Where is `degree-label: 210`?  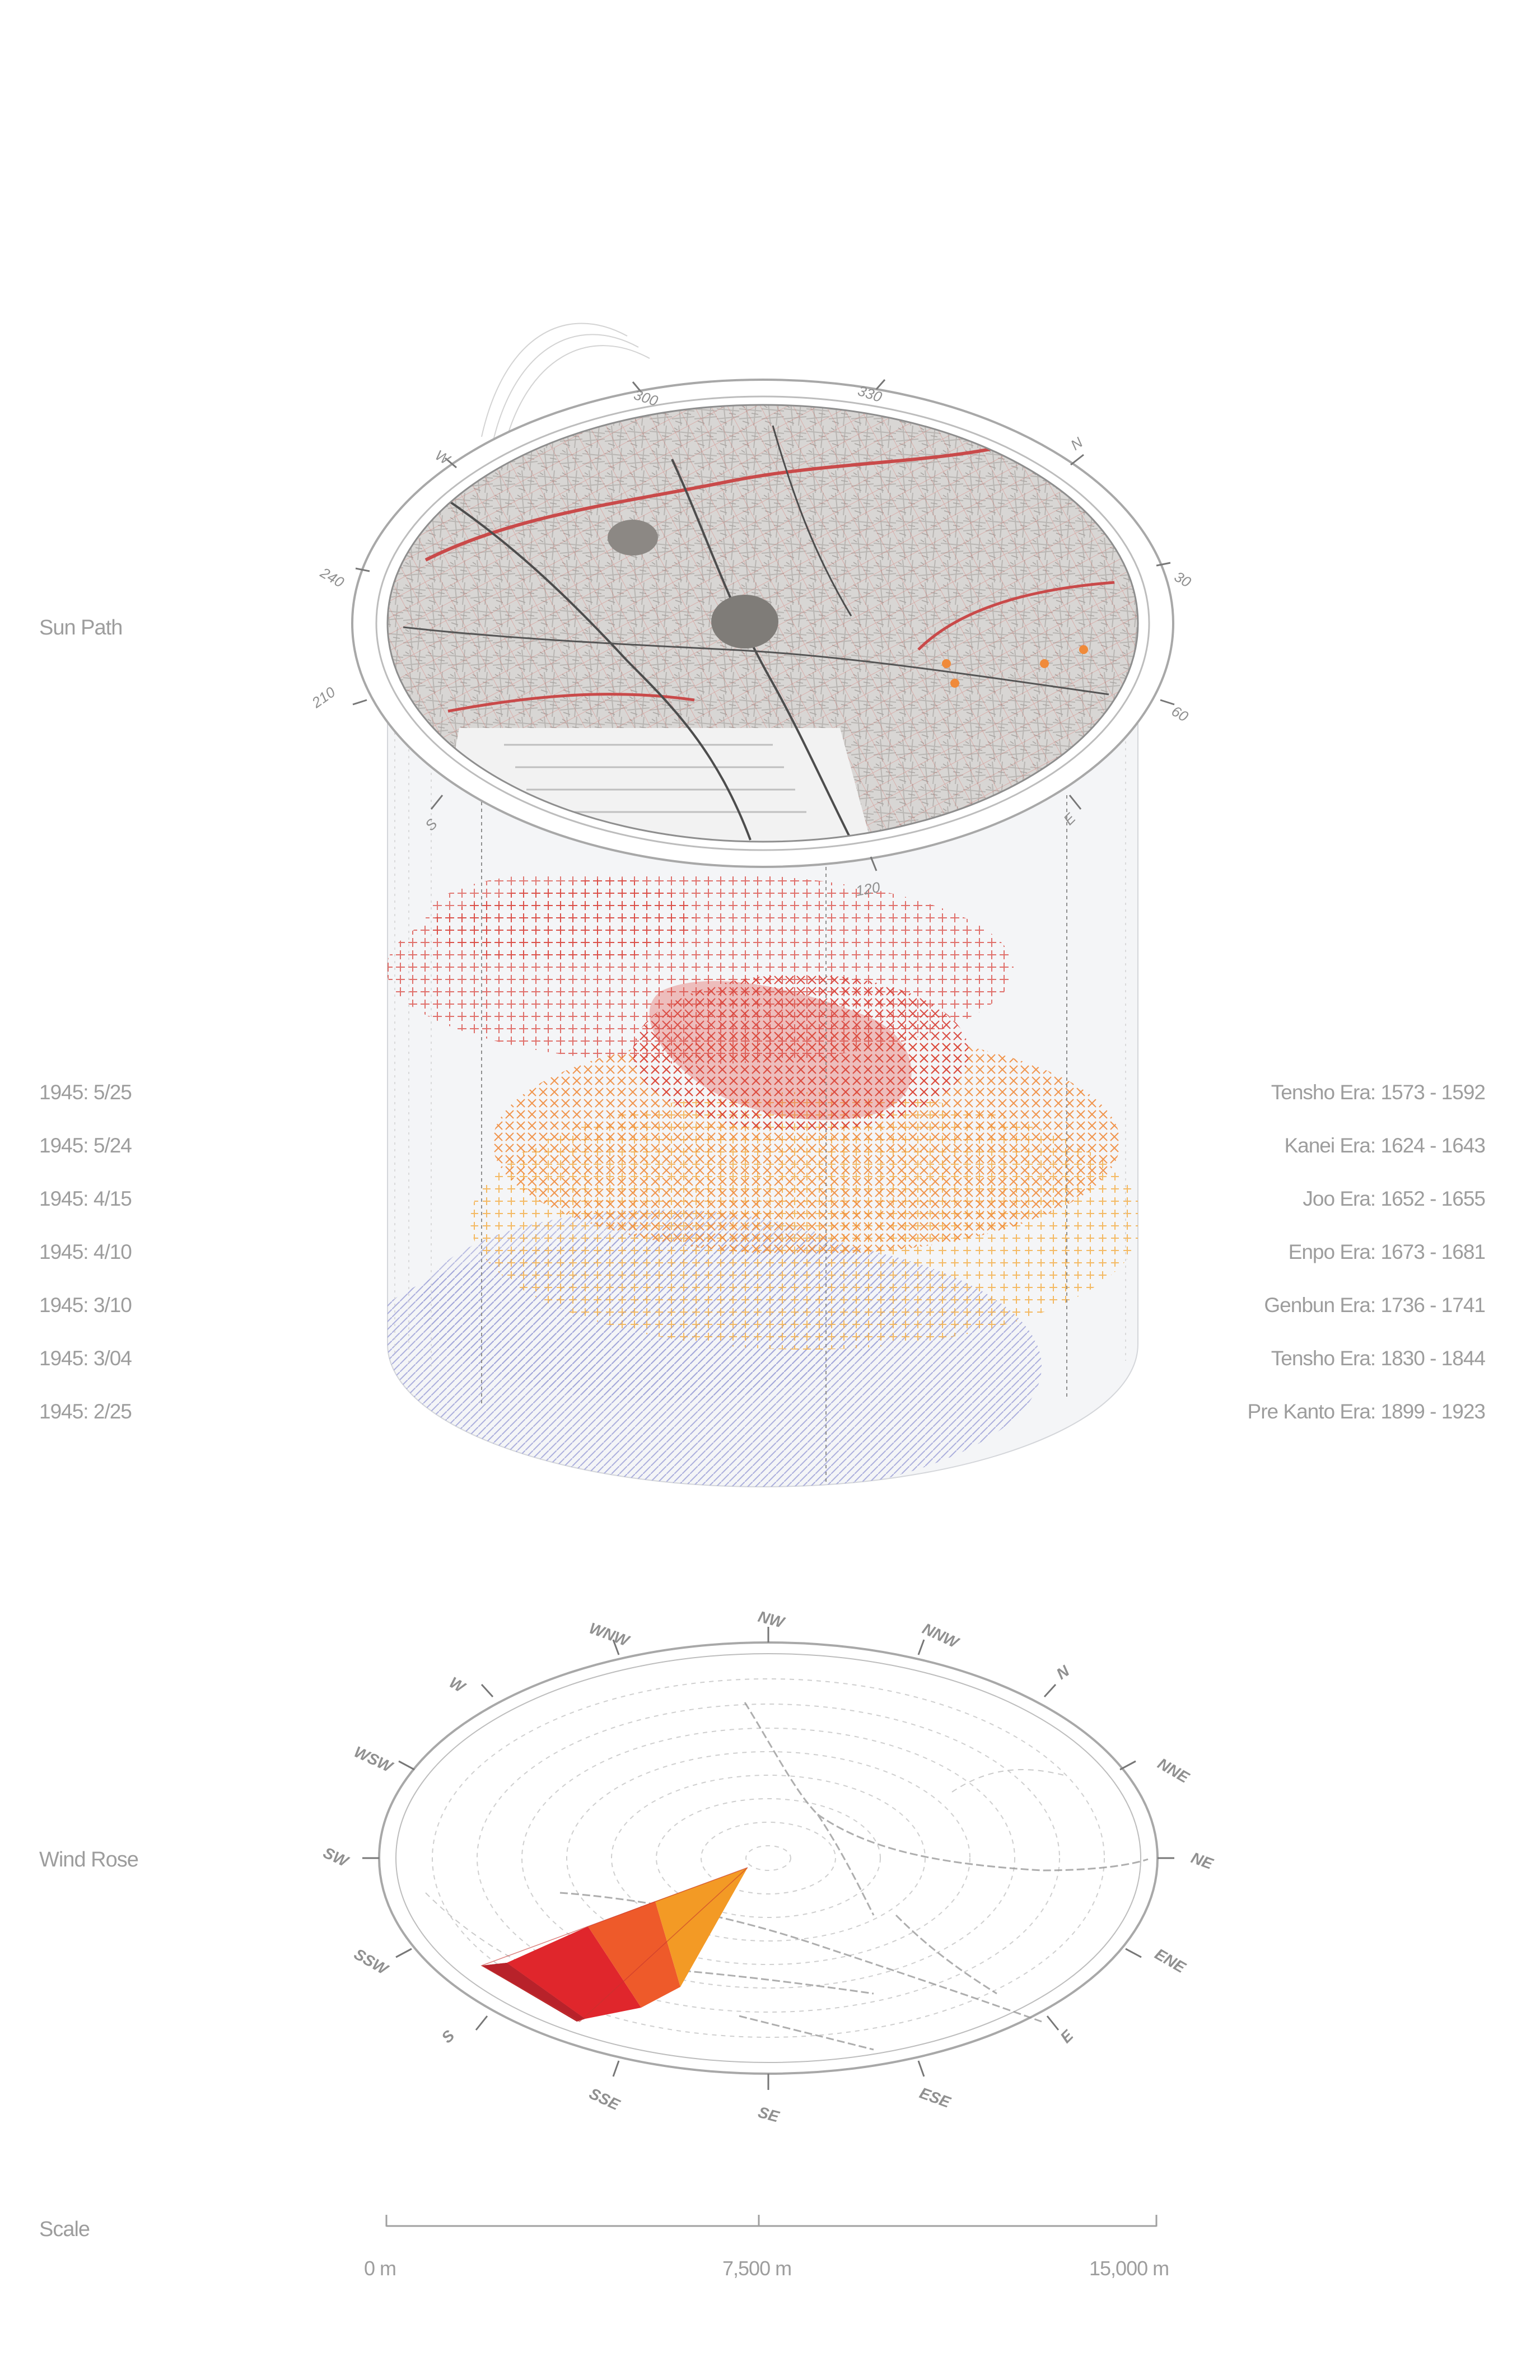 degree-label: 210 is located at coordinates (323, 697).